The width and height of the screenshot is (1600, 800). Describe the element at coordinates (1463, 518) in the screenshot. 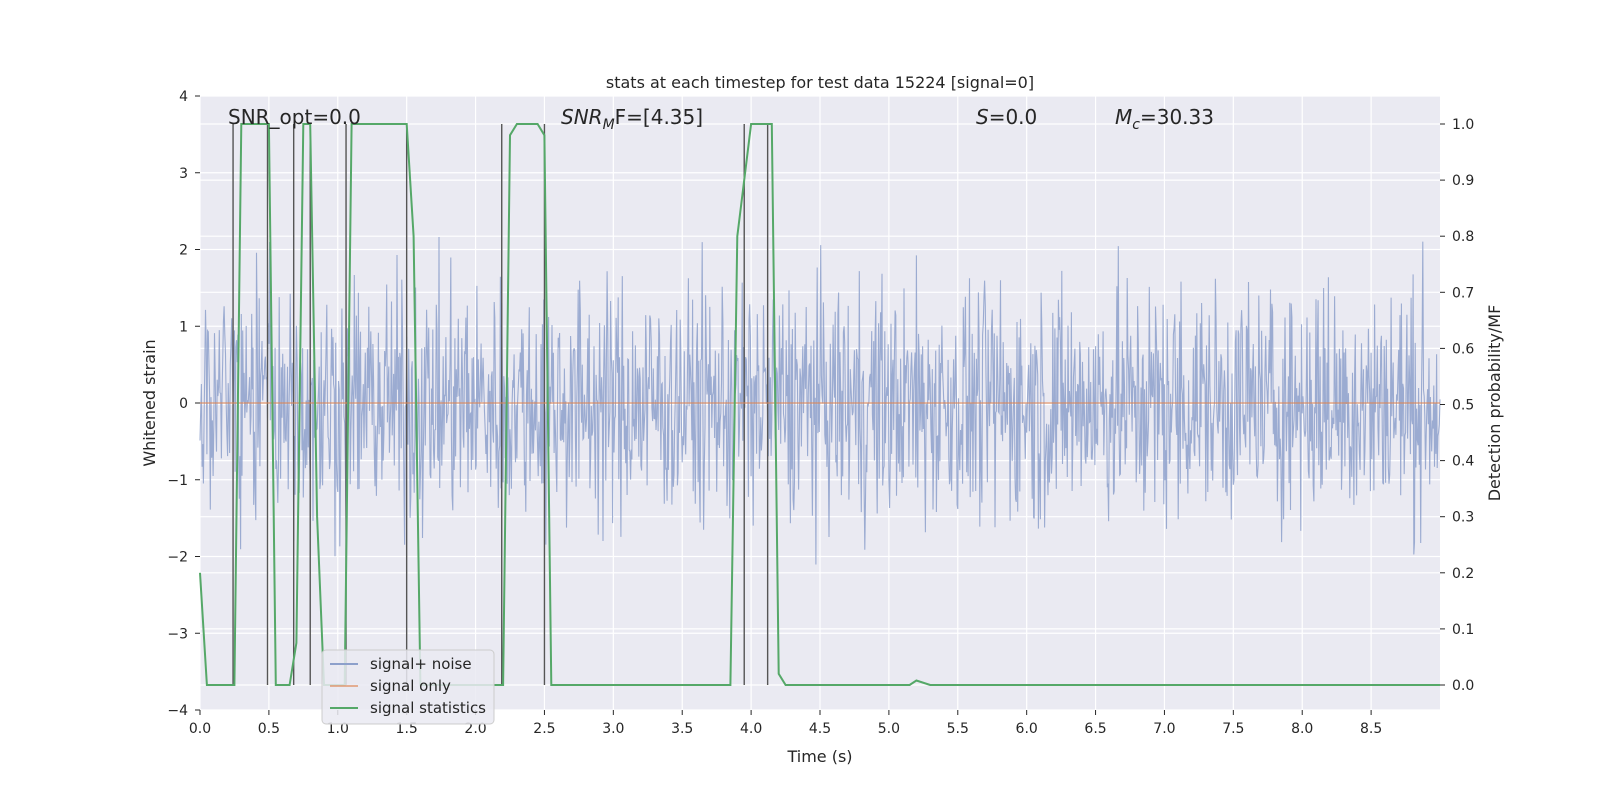

I see `y2-tick-label: 0.3` at that location.